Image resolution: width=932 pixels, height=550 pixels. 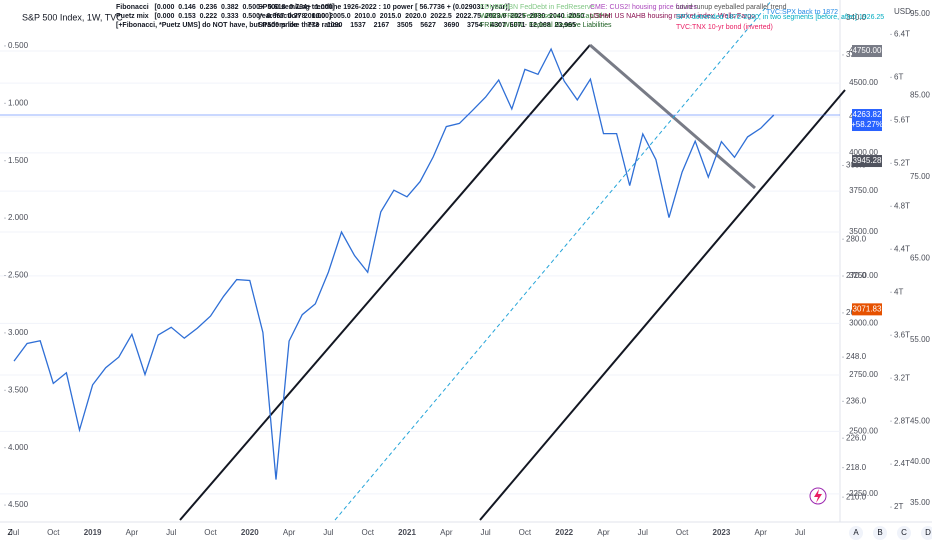 What do you see at coordinates (920, 176) in the screenshot?
I see `y-tick-label: 75.00` at bounding box center [920, 176].